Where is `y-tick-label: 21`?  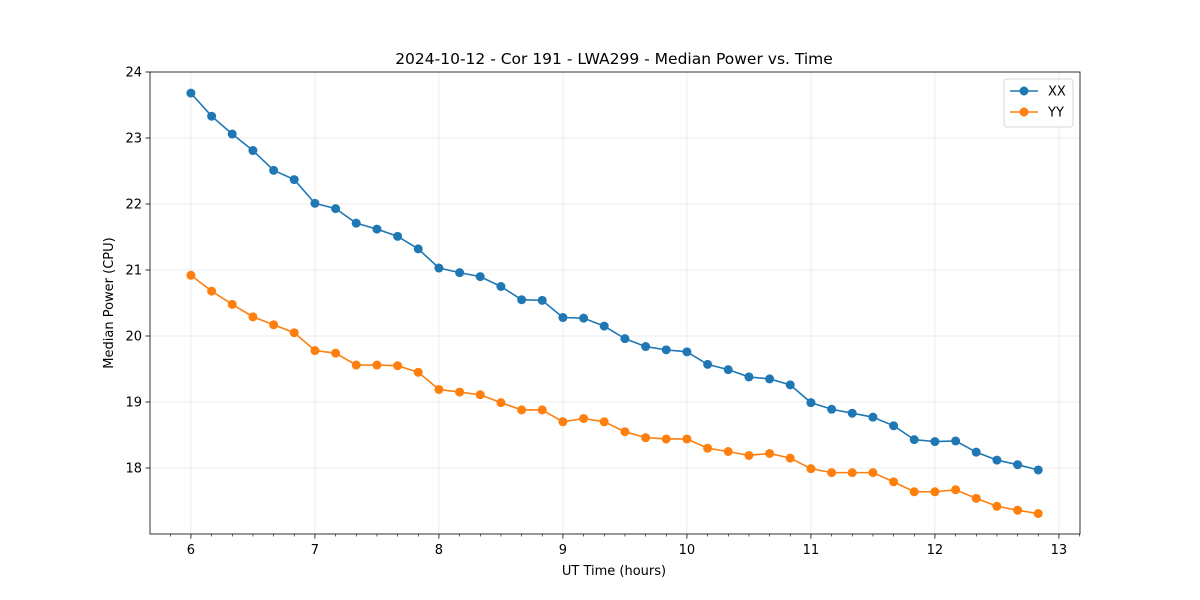
y-tick-label: 21 is located at coordinates (133, 271).